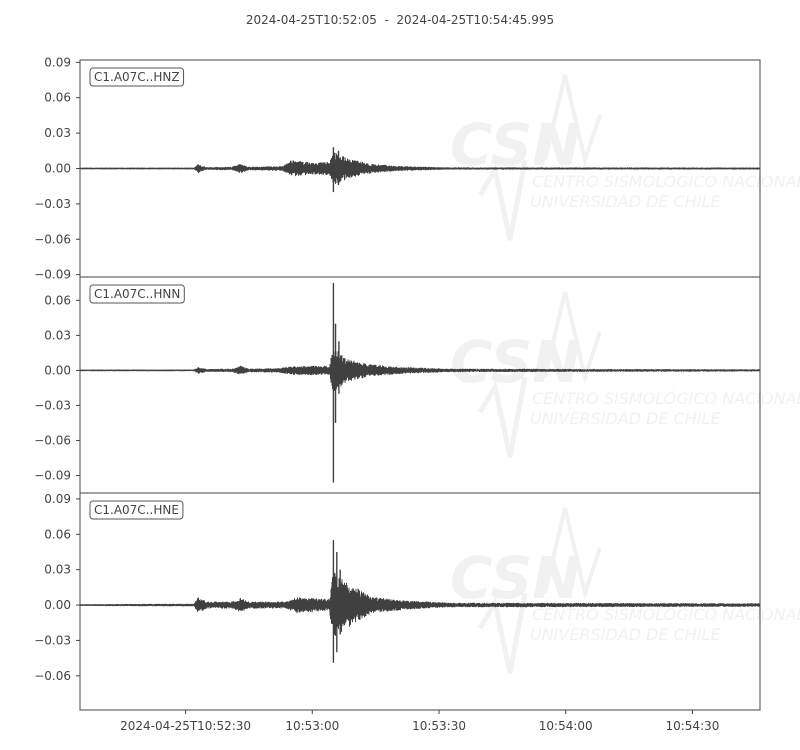 The height and width of the screenshot is (750, 800). Describe the element at coordinates (439, 726) in the screenshot. I see `x-tick-label: 10:53:30` at that location.